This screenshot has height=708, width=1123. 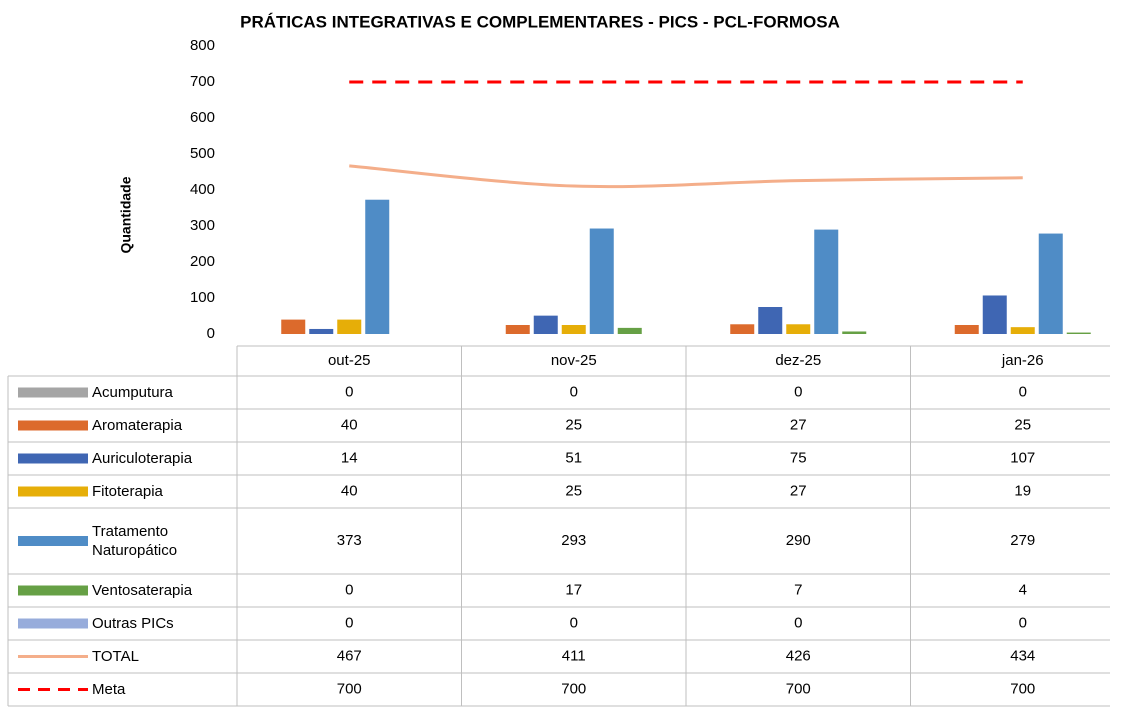 What do you see at coordinates (202, 189) in the screenshot?
I see `y-tick-label: 400` at bounding box center [202, 189].